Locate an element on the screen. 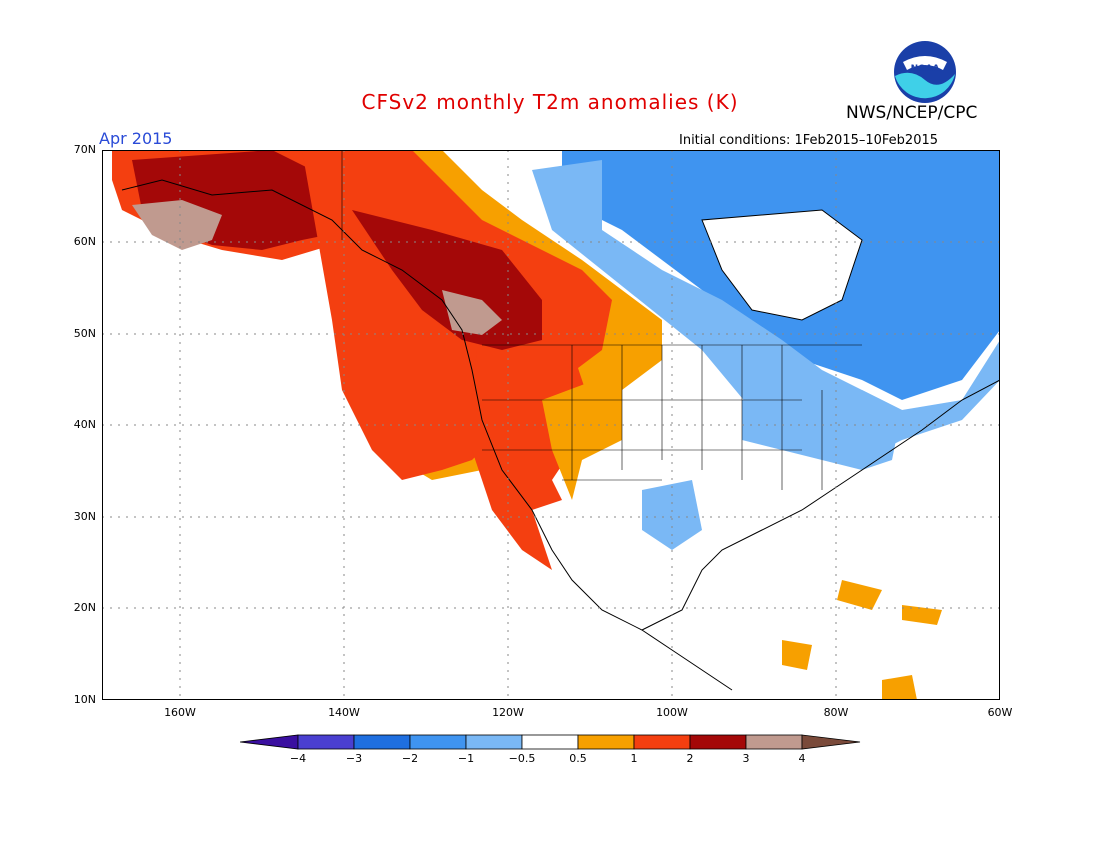 The height and width of the screenshot is (850, 1100). lon-label-120w: 120W is located at coordinates (508, 712).